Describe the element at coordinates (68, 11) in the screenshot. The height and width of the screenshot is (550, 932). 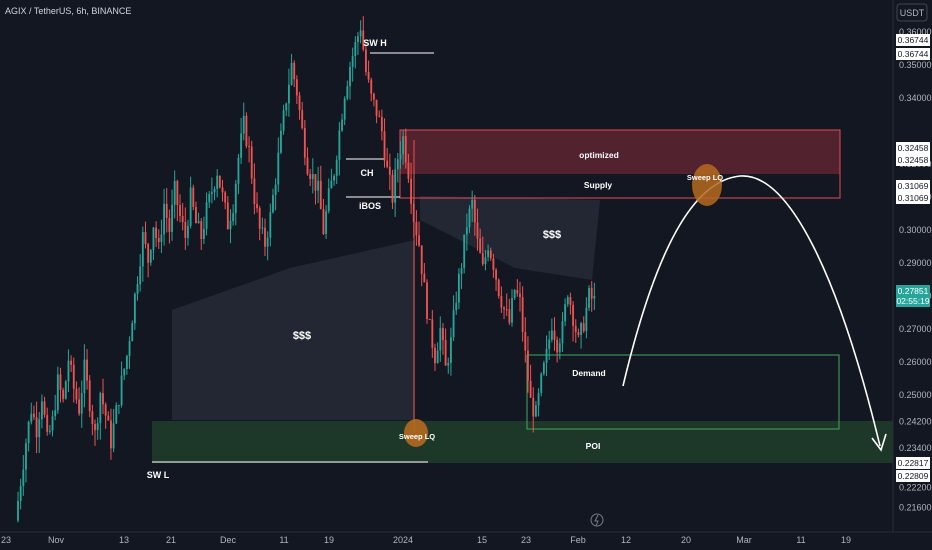
I see `symbol-title: AGIX / TetherUS, 6h, BINANCE` at that location.